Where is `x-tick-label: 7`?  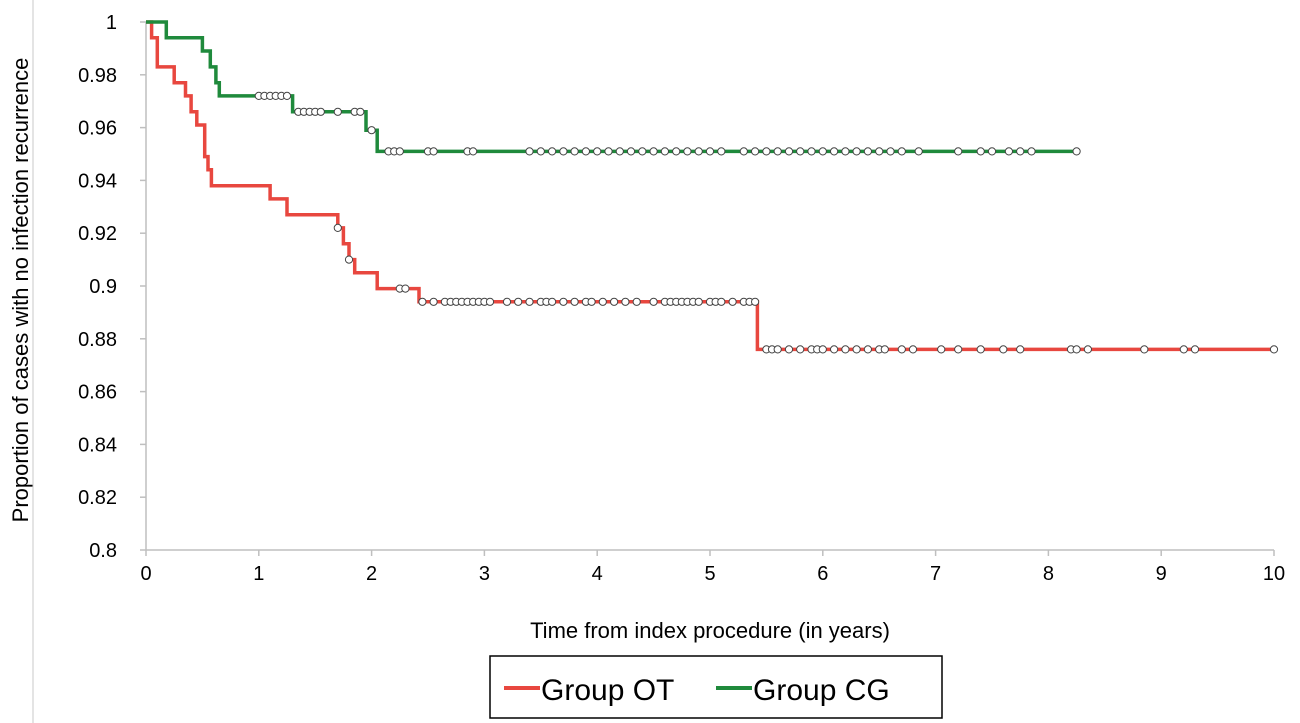
x-tick-label: 7 is located at coordinates (935, 574).